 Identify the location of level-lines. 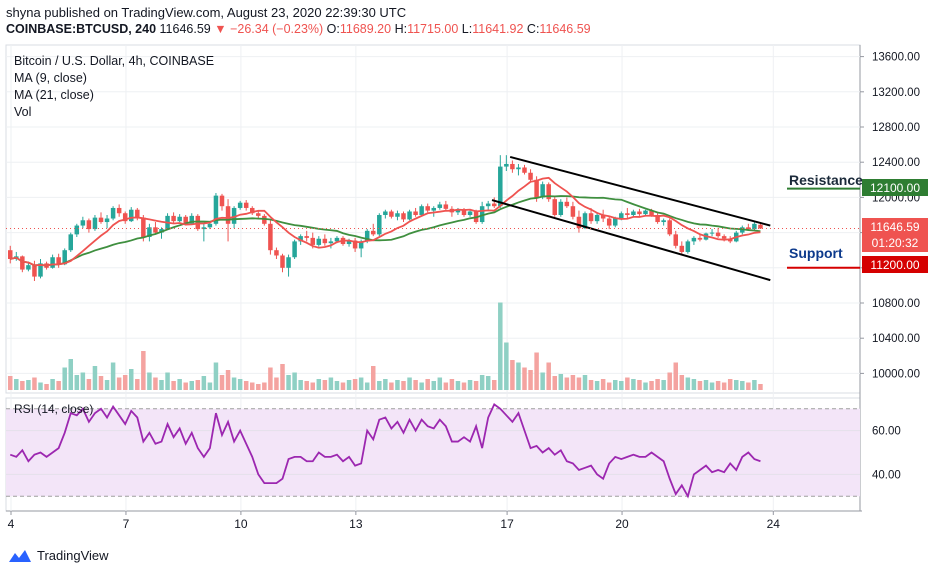
(433, 228).